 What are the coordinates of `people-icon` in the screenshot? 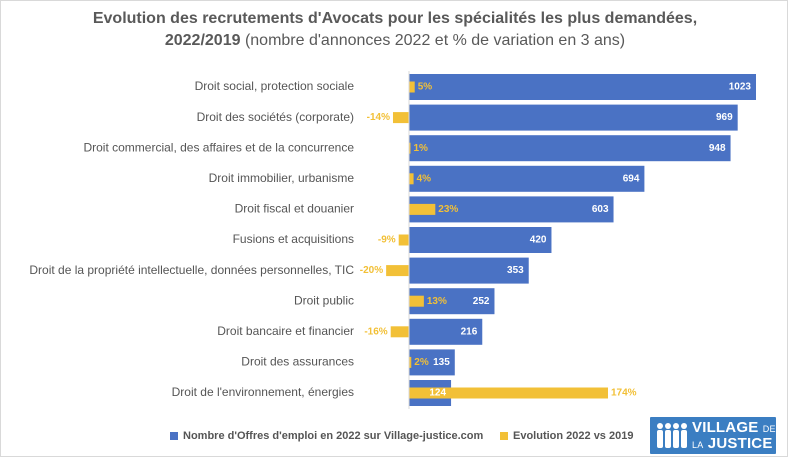 It's located at (672, 435).